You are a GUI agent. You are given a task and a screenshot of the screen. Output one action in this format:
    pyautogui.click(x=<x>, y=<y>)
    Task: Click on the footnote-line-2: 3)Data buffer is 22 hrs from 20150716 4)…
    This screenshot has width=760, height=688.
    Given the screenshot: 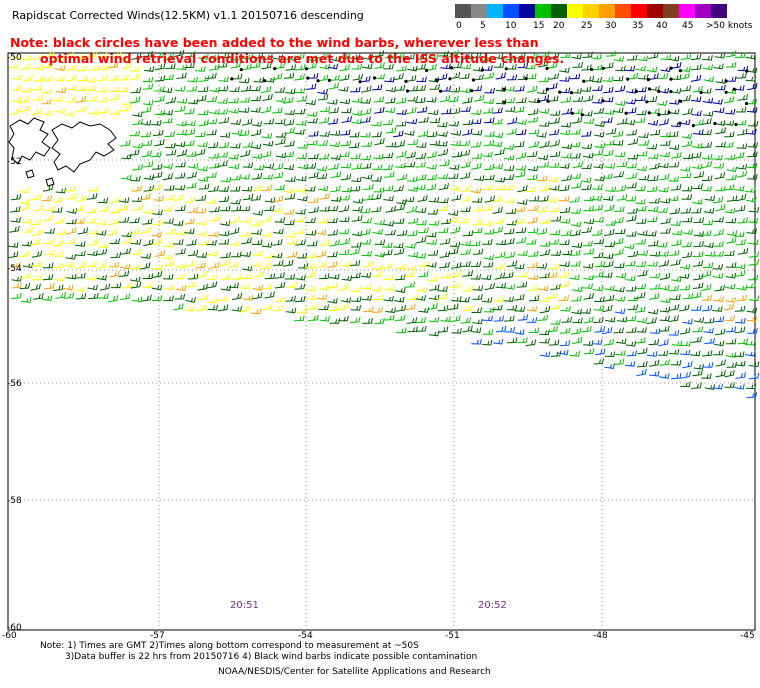 What is the action you would take?
    pyautogui.click(x=271, y=657)
    